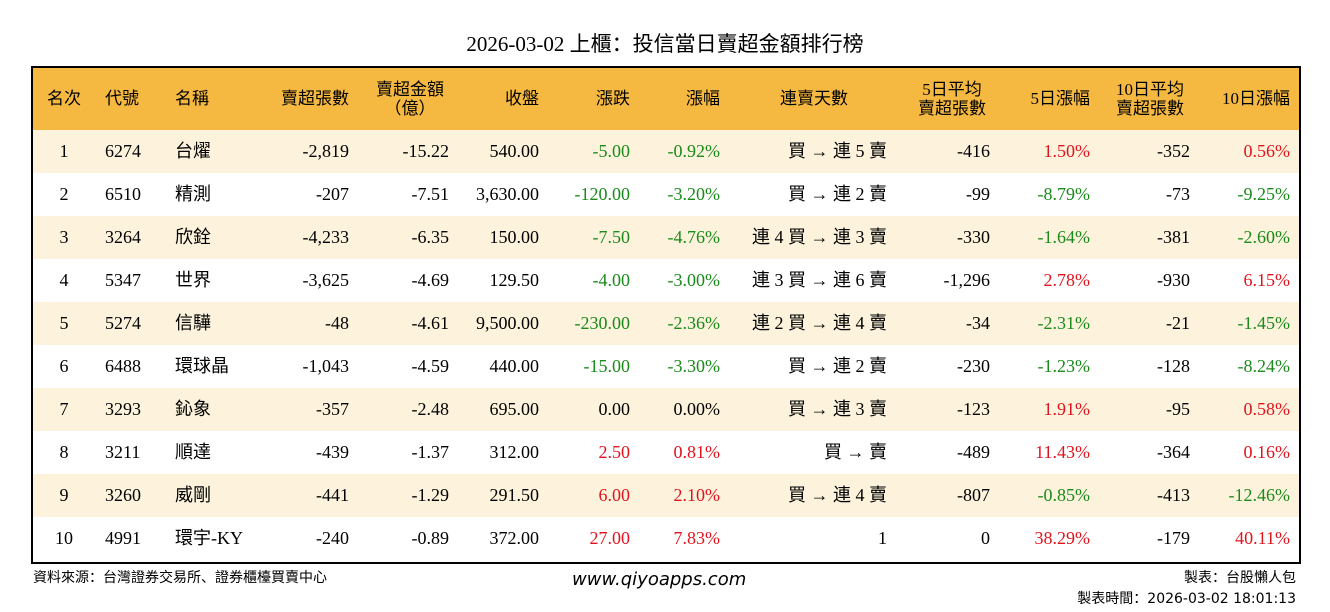 The image size is (1330, 612). Describe the element at coordinates (426, 151) in the screenshot. I see `table-cell: -15.22` at that location.